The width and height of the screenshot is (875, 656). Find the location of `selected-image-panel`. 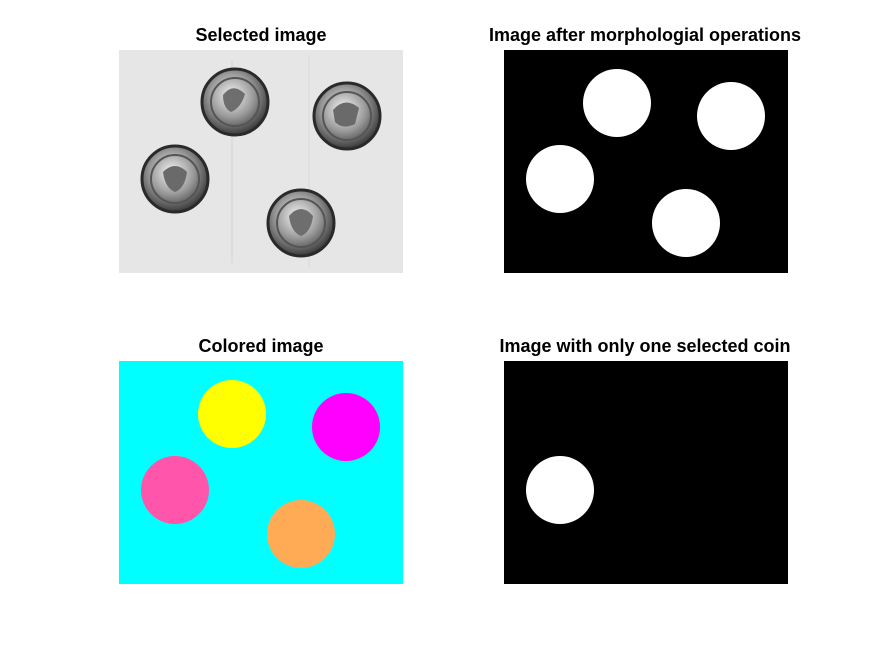

selected-image-panel is located at coordinates (261, 161).